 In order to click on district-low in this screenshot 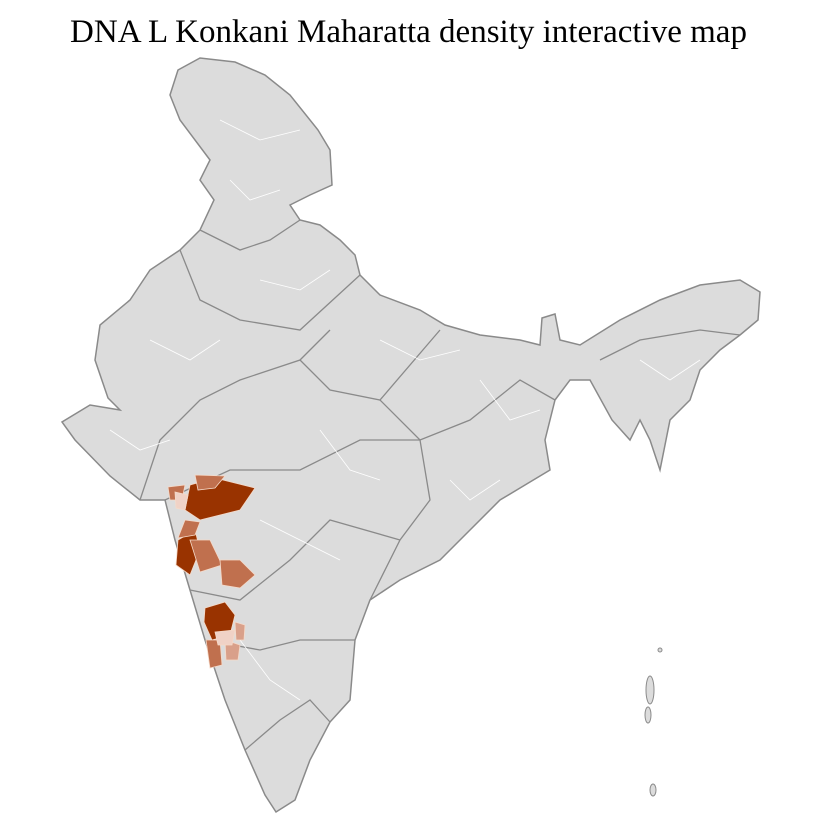, I will do `click(240, 631)`.